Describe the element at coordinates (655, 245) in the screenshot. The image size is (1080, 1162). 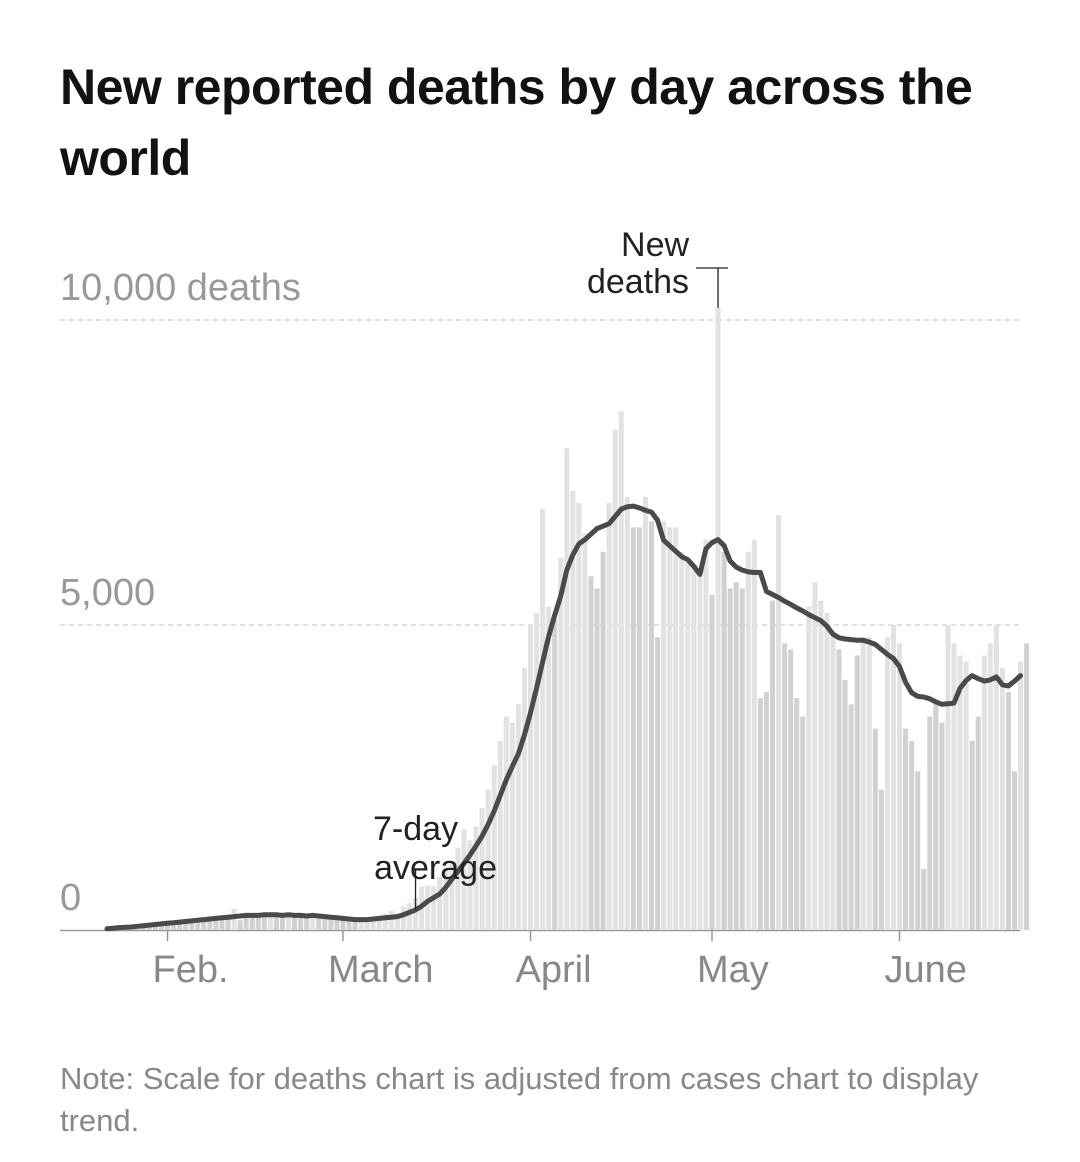
I see `new-deaths-label-line1: New` at that location.